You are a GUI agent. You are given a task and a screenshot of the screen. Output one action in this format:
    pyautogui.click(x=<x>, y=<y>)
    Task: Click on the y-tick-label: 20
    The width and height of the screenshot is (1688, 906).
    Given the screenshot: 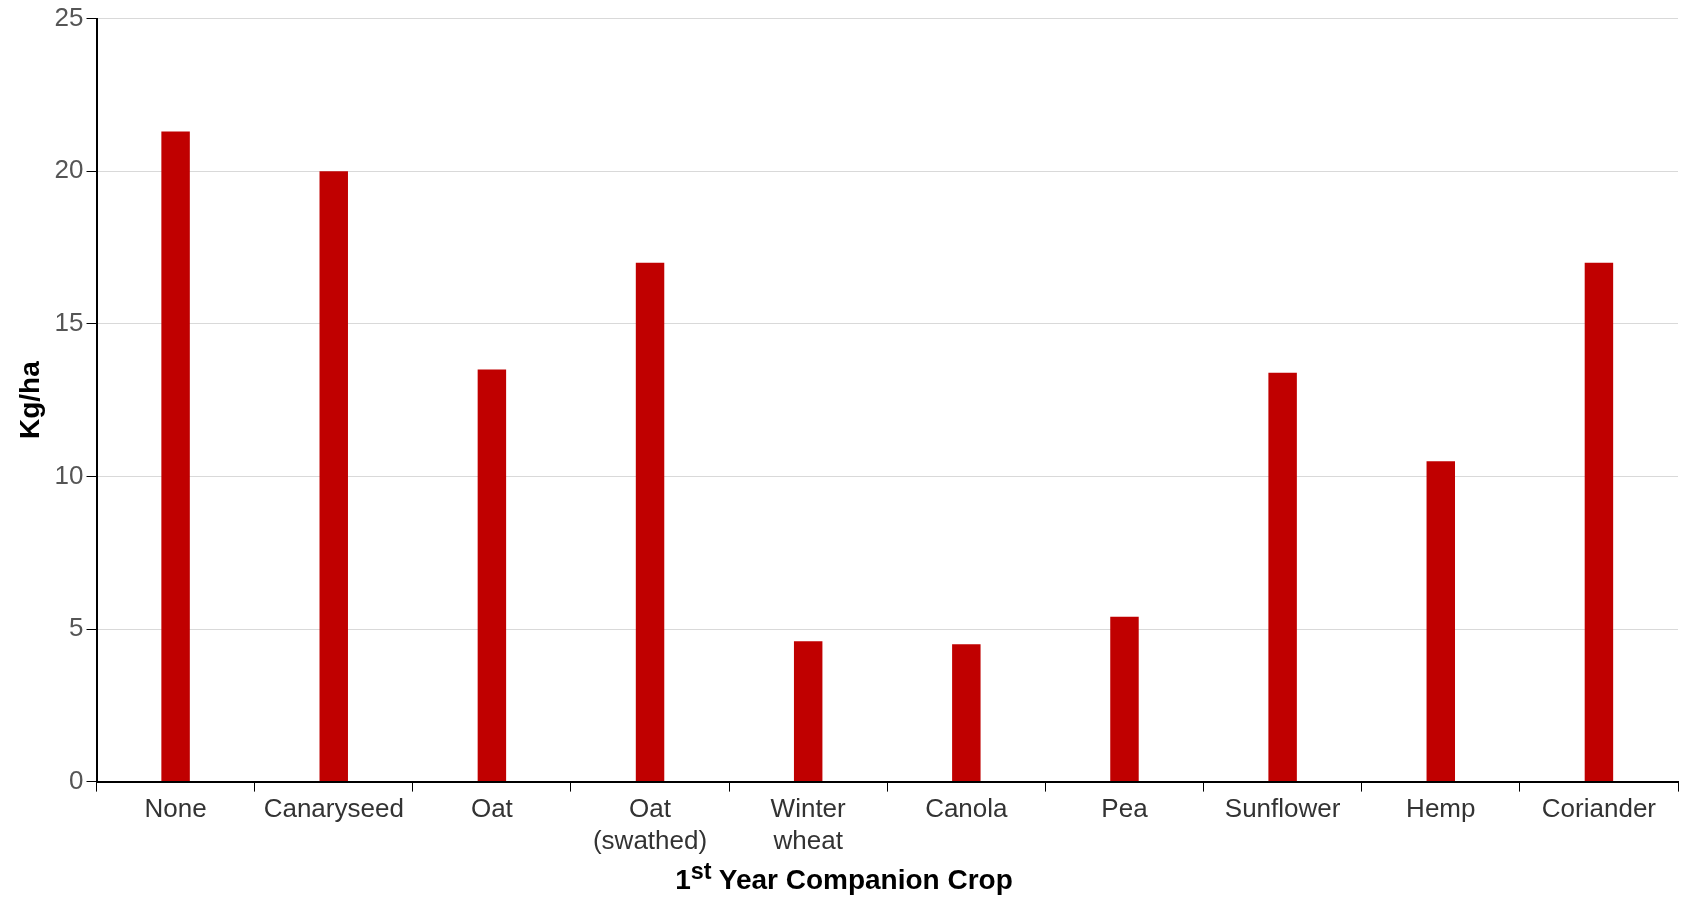 What is the action you would take?
    pyautogui.click(x=69, y=169)
    